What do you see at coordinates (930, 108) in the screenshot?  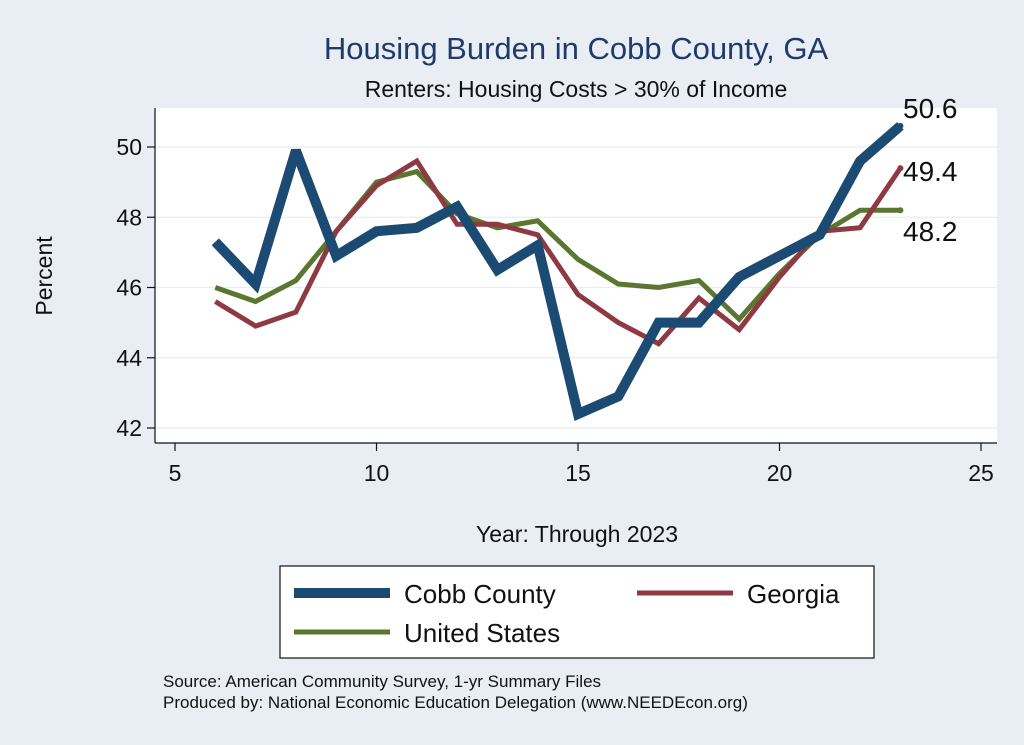 I see `end-label-cobb-county: 50.6` at bounding box center [930, 108].